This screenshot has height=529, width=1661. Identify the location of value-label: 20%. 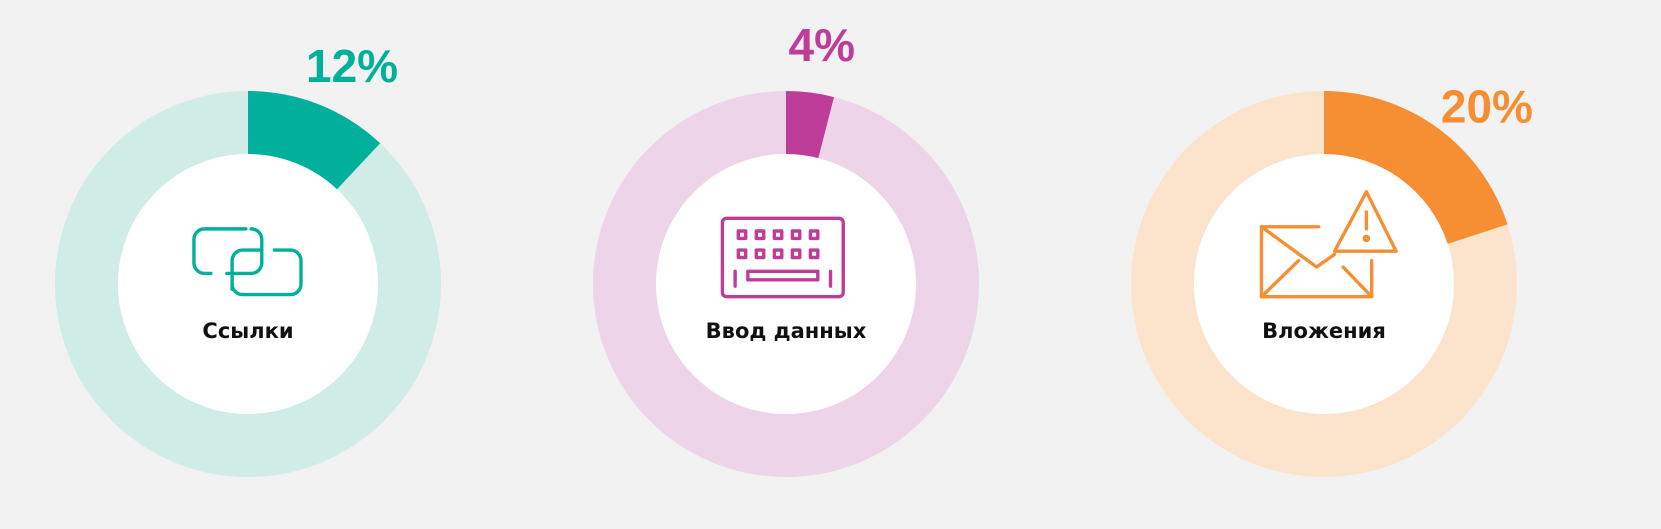
(1487, 107).